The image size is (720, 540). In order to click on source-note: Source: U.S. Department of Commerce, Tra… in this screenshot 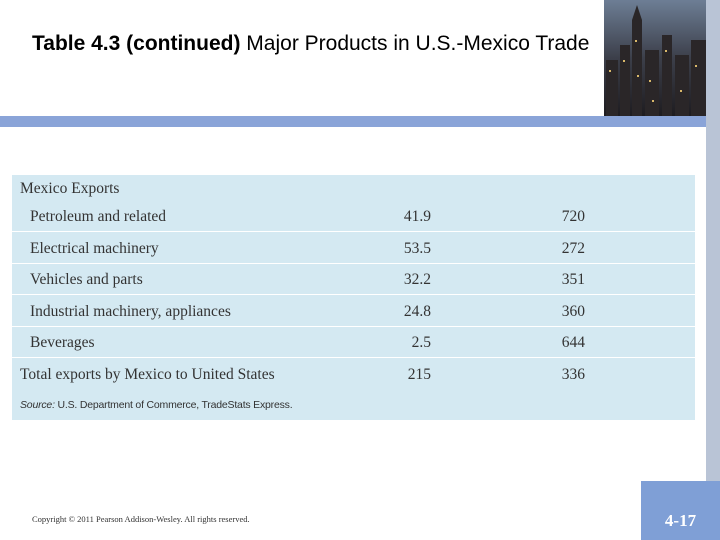, I will do `click(156, 405)`.